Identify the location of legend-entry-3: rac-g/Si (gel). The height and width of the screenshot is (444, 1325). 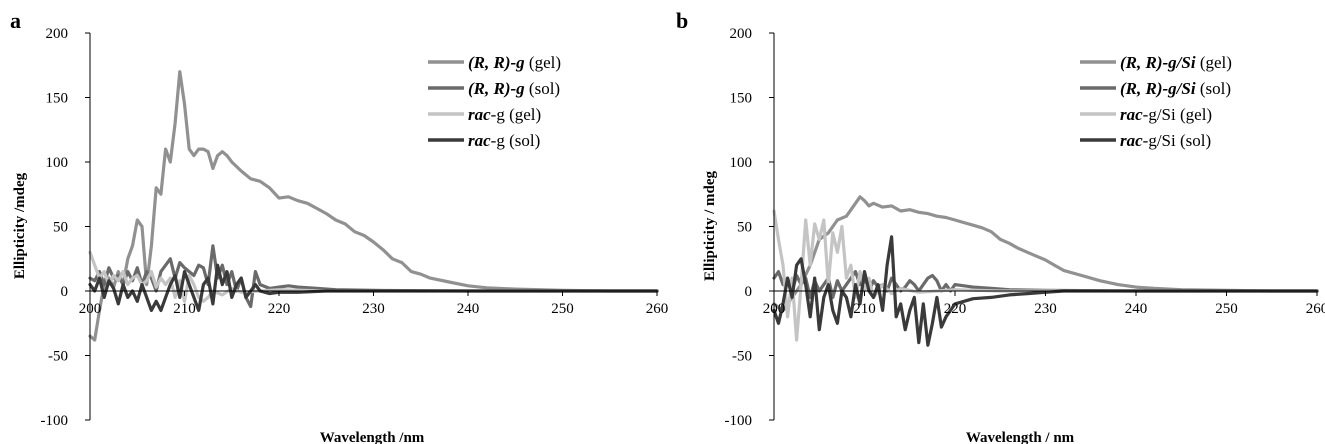
(1166, 114).